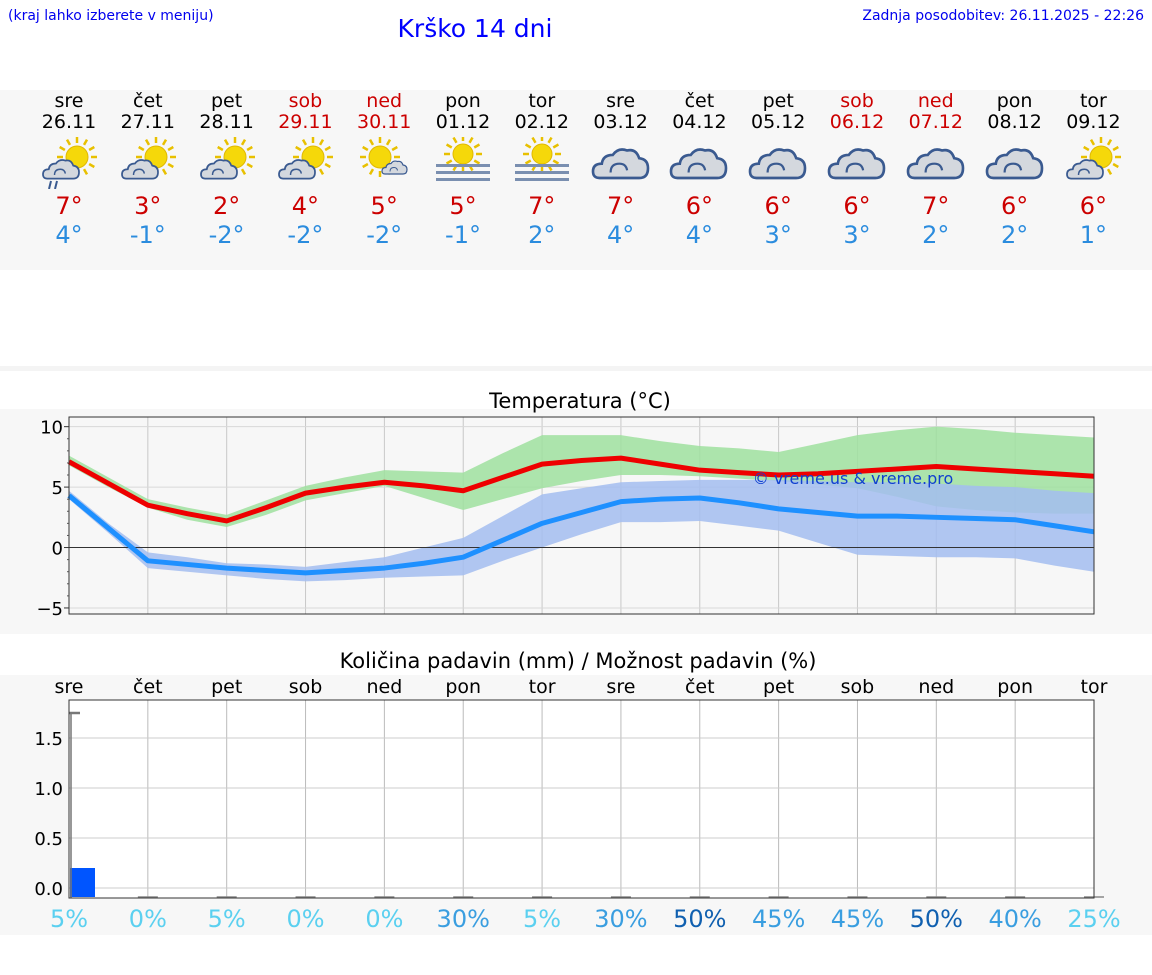  What do you see at coordinates (1003, 16) in the screenshot?
I see `last-update-label: Zadnja posodobitev: 26.11.2025 - 22:26` at bounding box center [1003, 16].